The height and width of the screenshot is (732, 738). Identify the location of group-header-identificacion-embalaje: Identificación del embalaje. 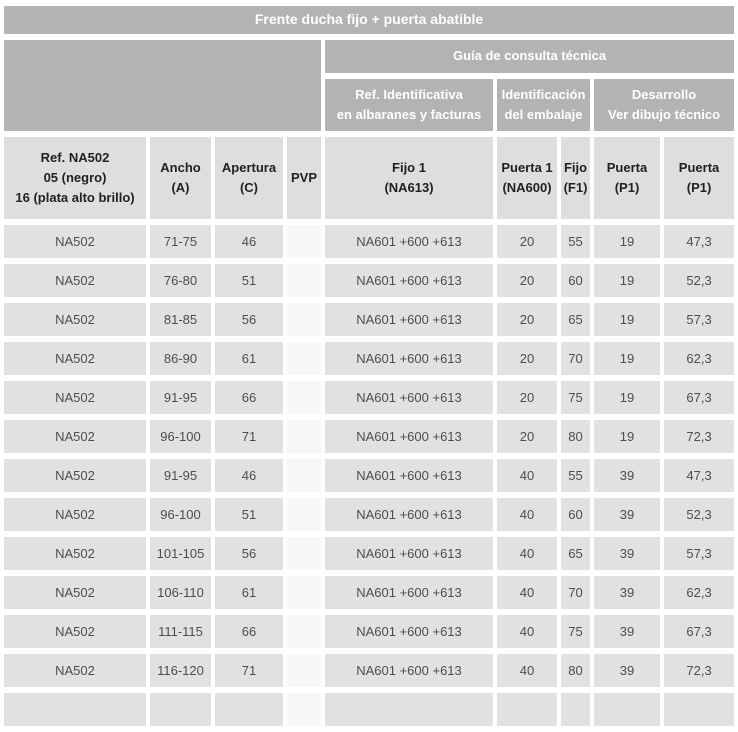
(543, 105).